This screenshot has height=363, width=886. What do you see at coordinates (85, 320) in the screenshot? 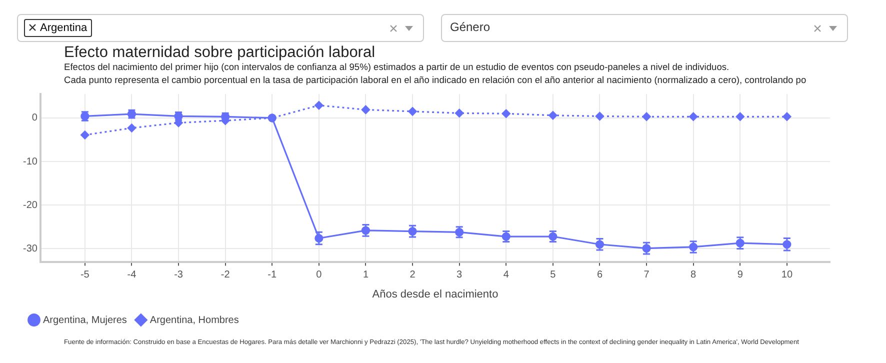
I see `legend-label: Argentina, Mujeres` at bounding box center [85, 320].